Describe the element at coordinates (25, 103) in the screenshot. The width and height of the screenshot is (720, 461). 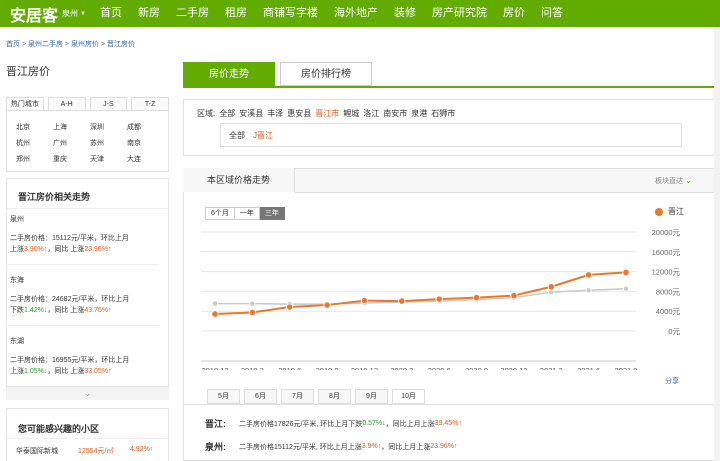
I see `city-tab-hot: 热门城市` at that location.